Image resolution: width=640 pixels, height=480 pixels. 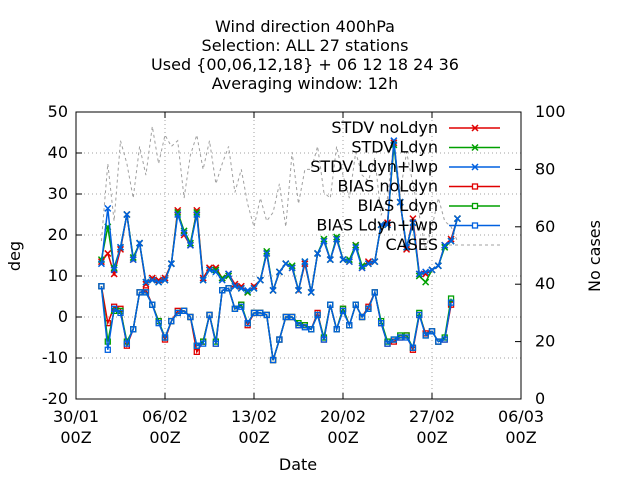 I want to click on series-line, so click(x=279, y=188).